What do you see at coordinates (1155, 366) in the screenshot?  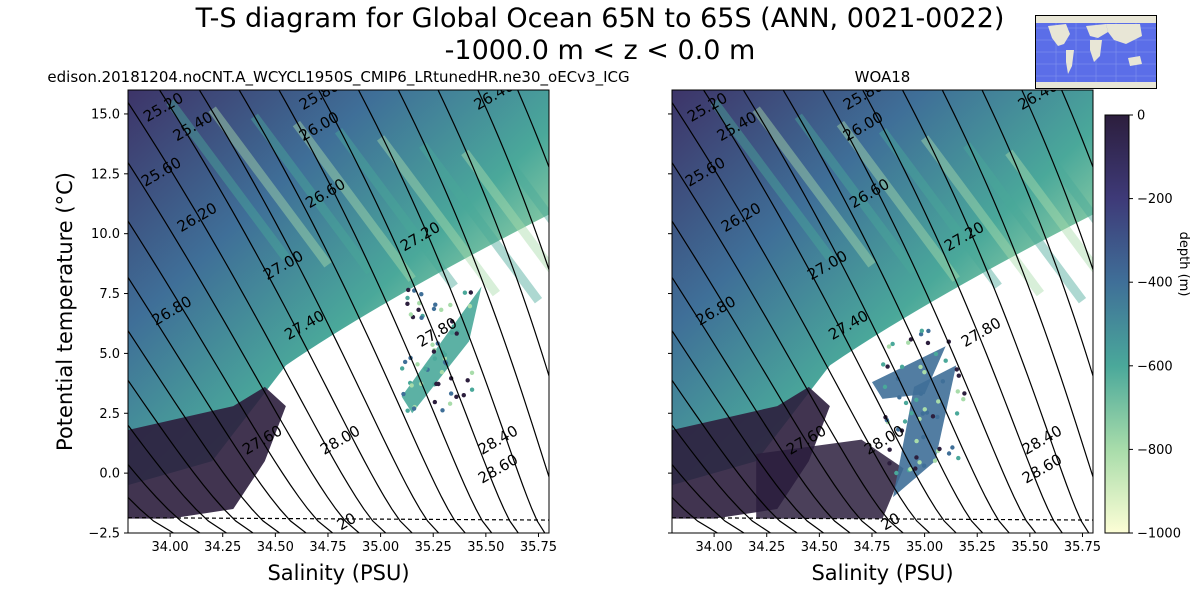 I see `colorbar-tick-label: −600` at bounding box center [1155, 366].